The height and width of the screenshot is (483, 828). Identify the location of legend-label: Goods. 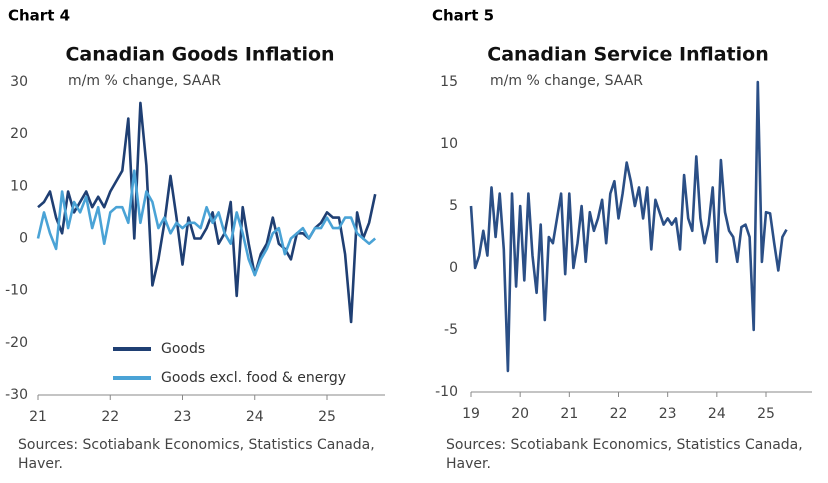
(183, 349).